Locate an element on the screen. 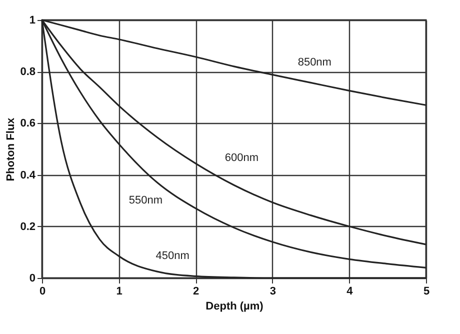  y-axis-title: Photon Flux is located at coordinates (11, 149).